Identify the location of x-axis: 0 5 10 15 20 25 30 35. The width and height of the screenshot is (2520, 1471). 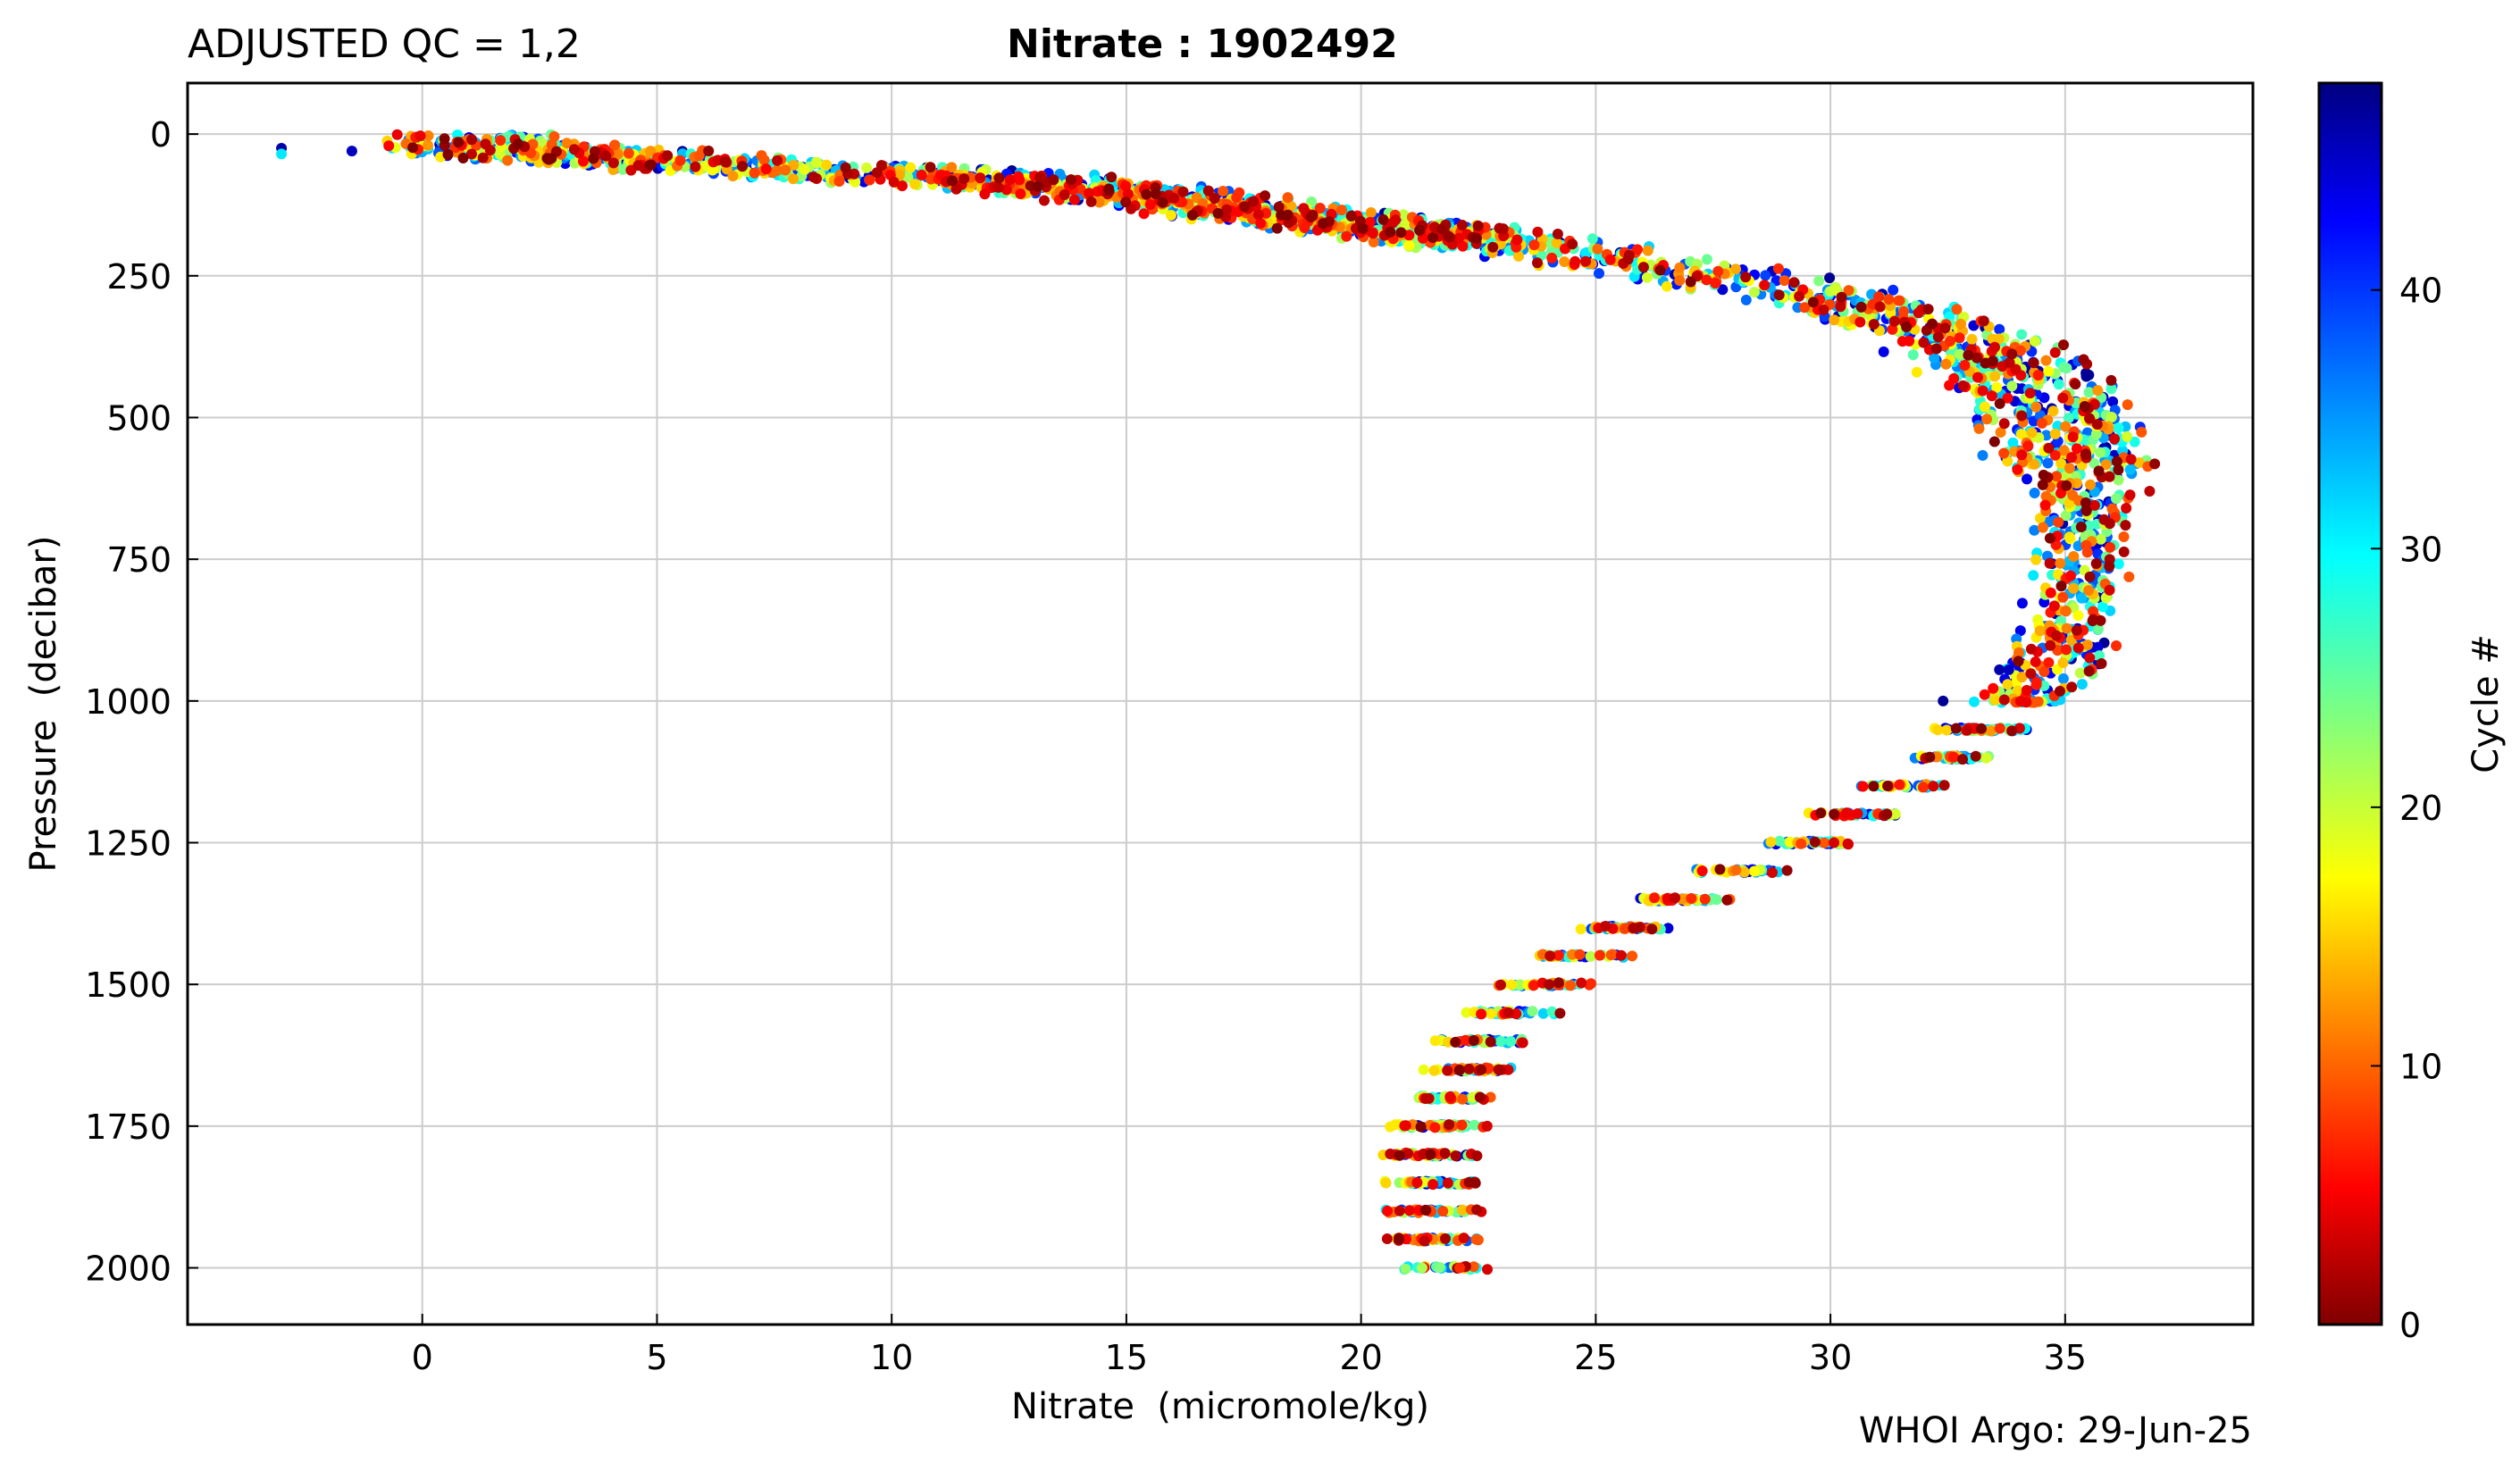
(1249, 1345).